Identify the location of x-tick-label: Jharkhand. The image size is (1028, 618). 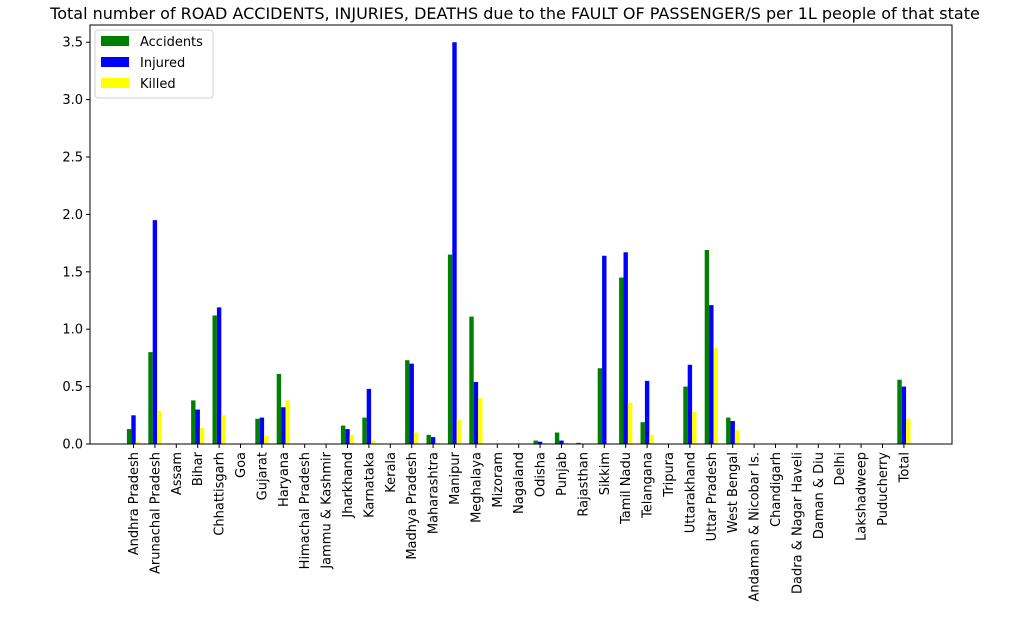
(348, 485).